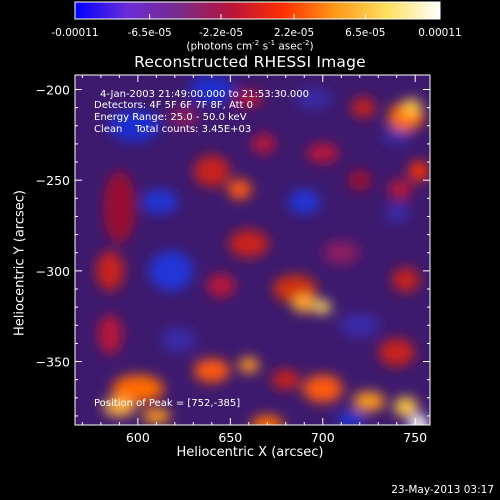 The image size is (500, 500). Describe the element at coordinates (53, 271) in the screenshot. I see `y-tick-label: −300` at that location.